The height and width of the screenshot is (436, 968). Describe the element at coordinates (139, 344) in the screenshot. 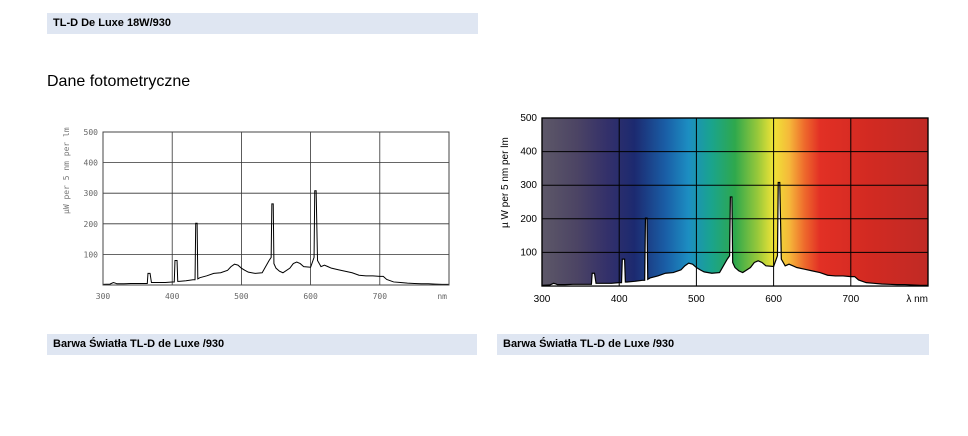

I see `caption-left: Barwa Światła TL-D de Luxe /930` at that location.